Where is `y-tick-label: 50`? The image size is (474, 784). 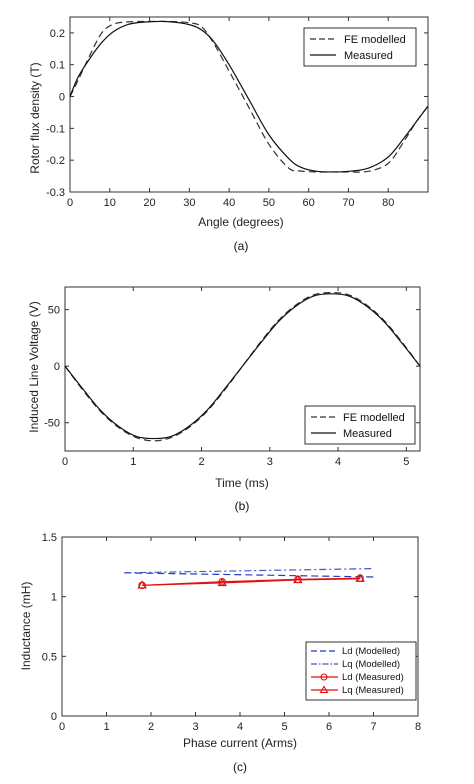
y-tick-label: 50 is located at coordinates (54, 311).